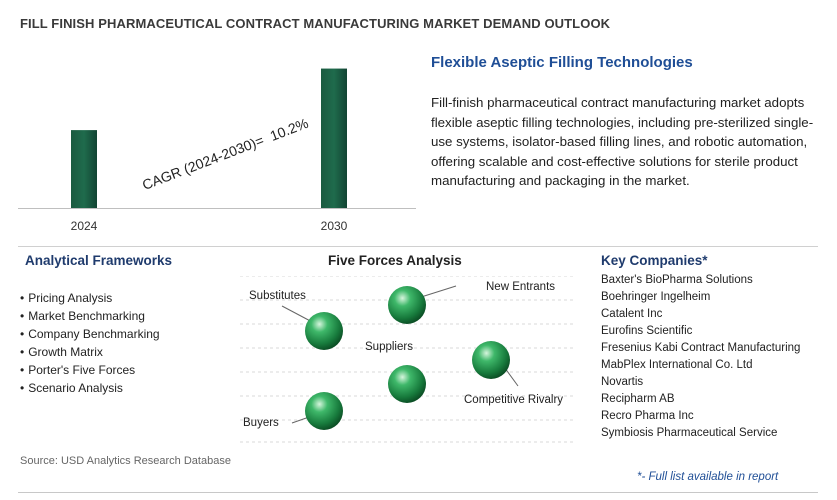 This screenshot has height=500, width=837. I want to click on framework-item: Company Benchmarking, so click(89, 334).